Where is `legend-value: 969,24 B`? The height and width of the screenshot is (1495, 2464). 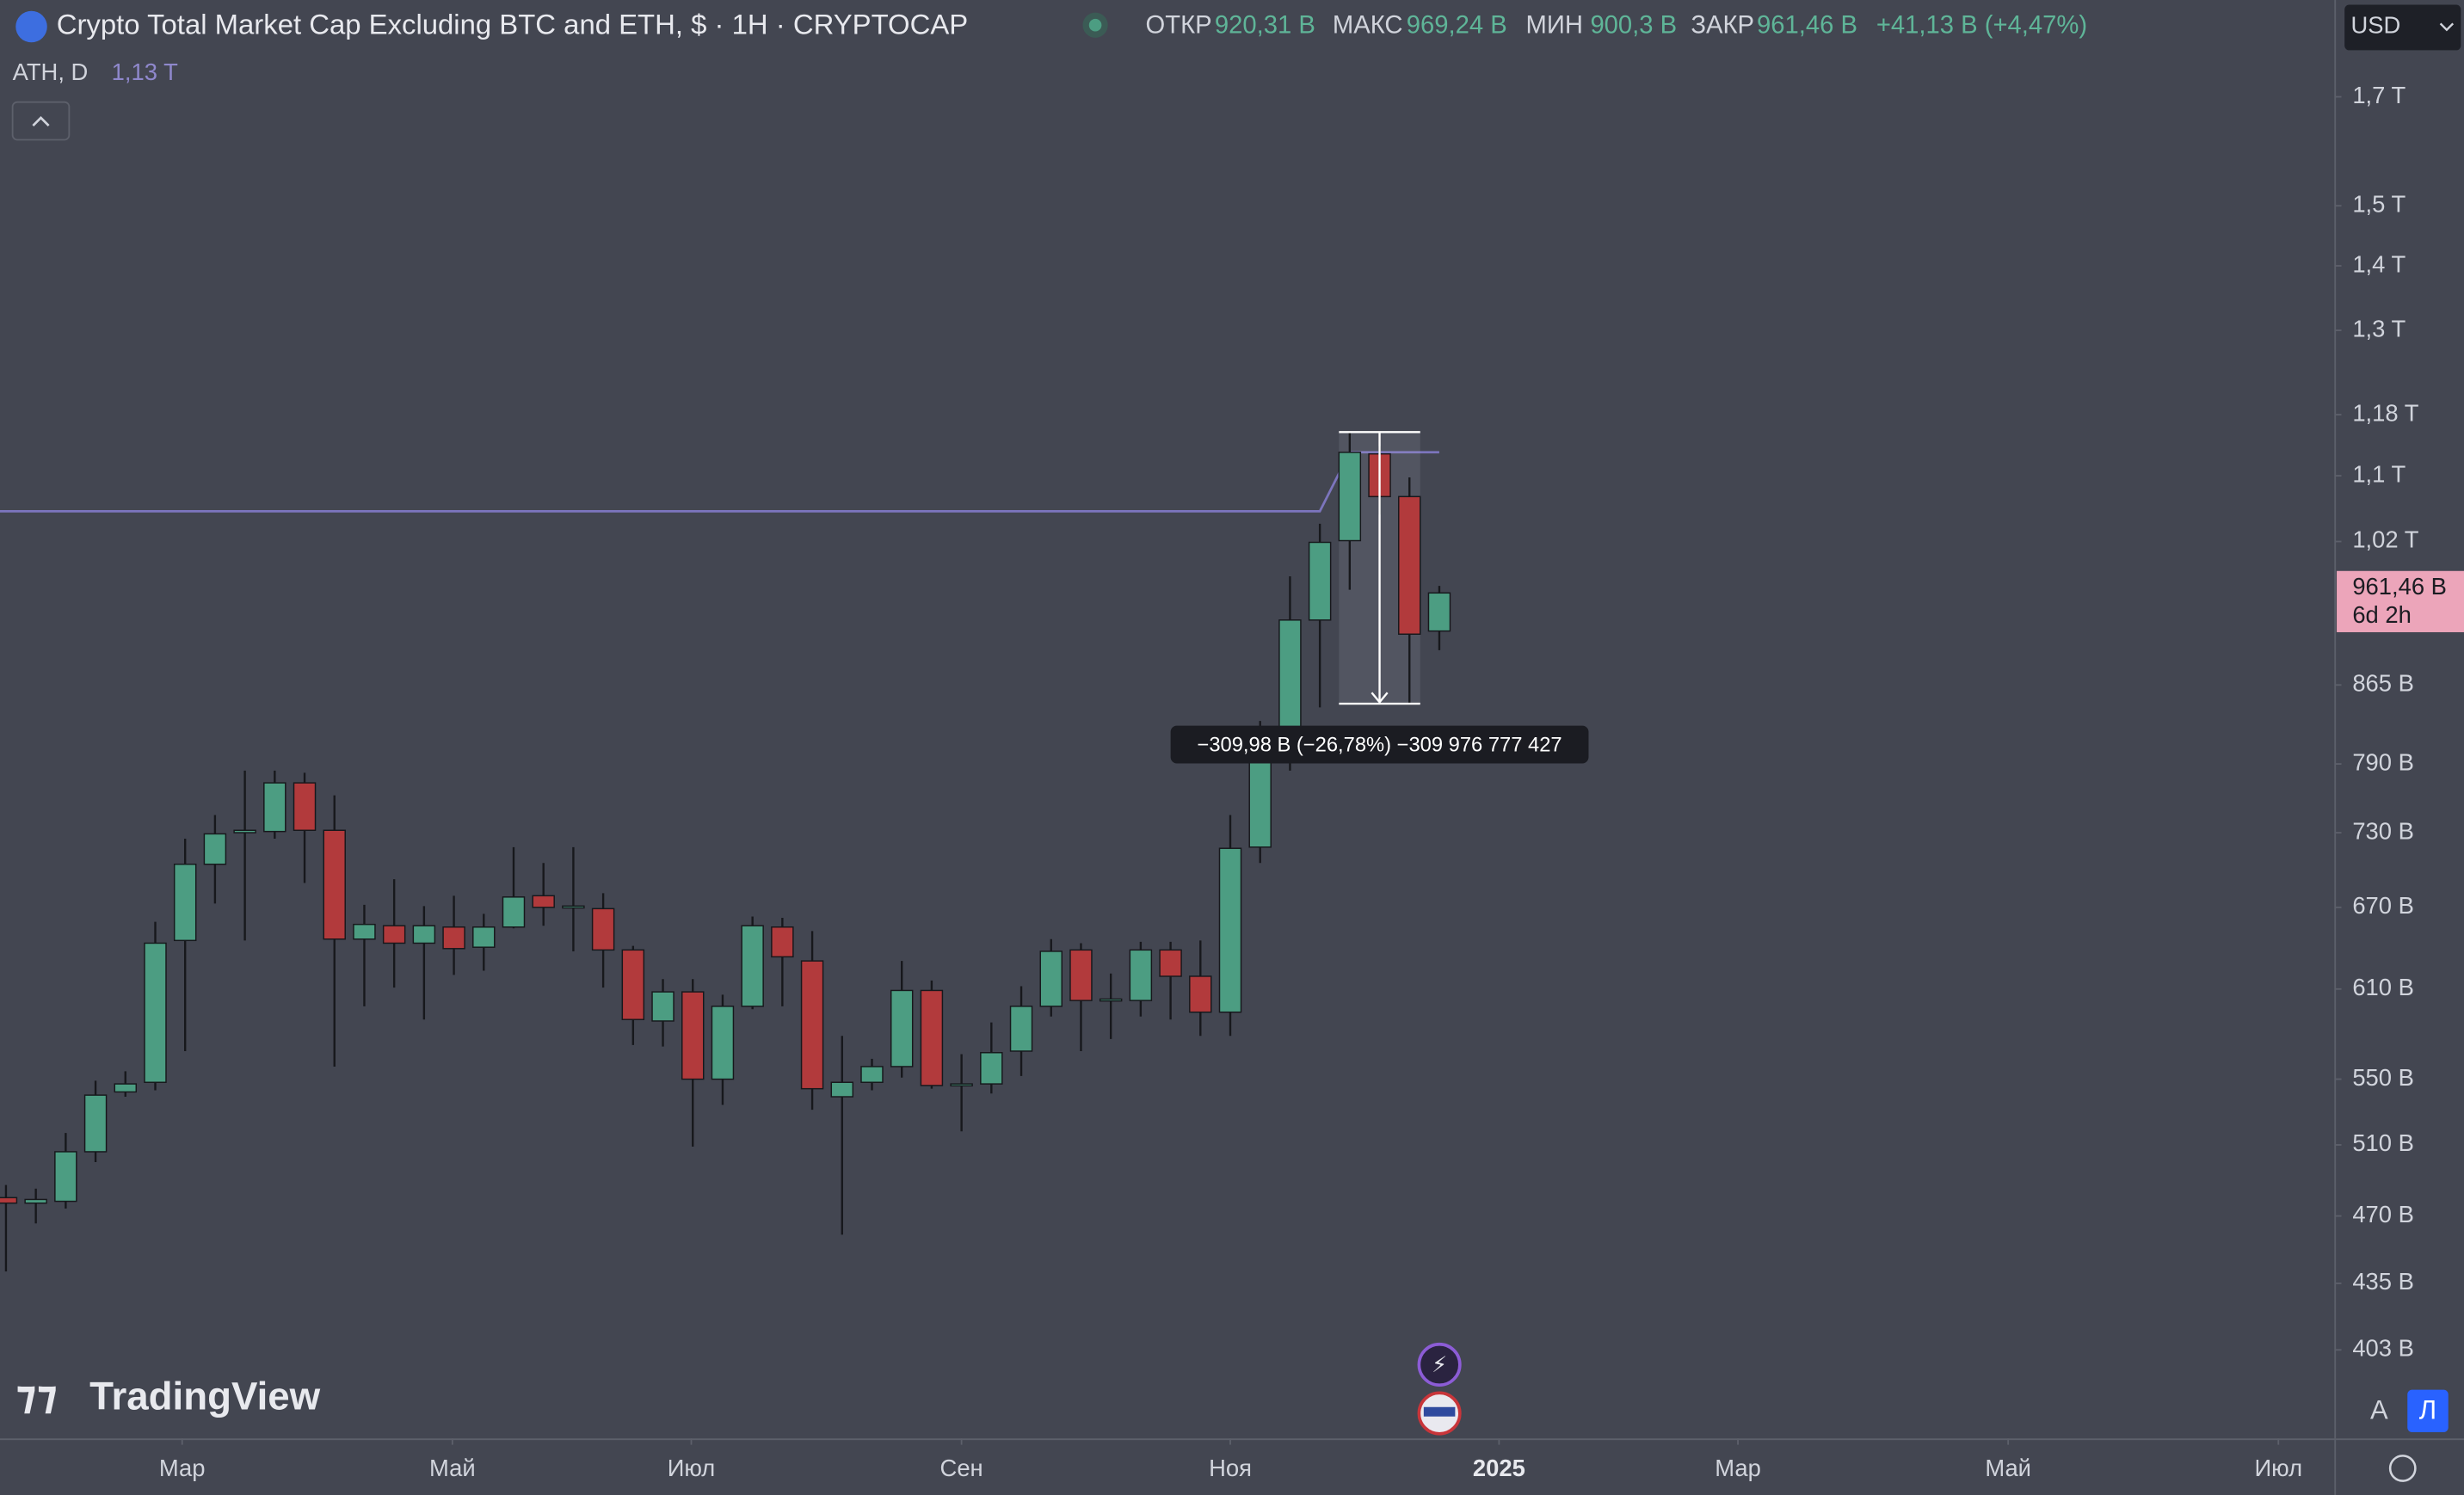 legend-value: 969,24 B is located at coordinates (1457, 26).